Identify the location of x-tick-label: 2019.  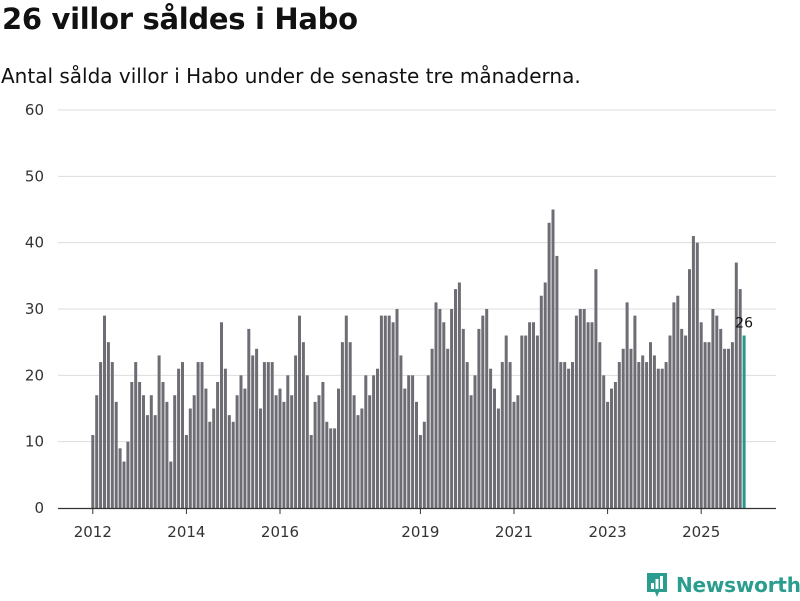
(420, 532).